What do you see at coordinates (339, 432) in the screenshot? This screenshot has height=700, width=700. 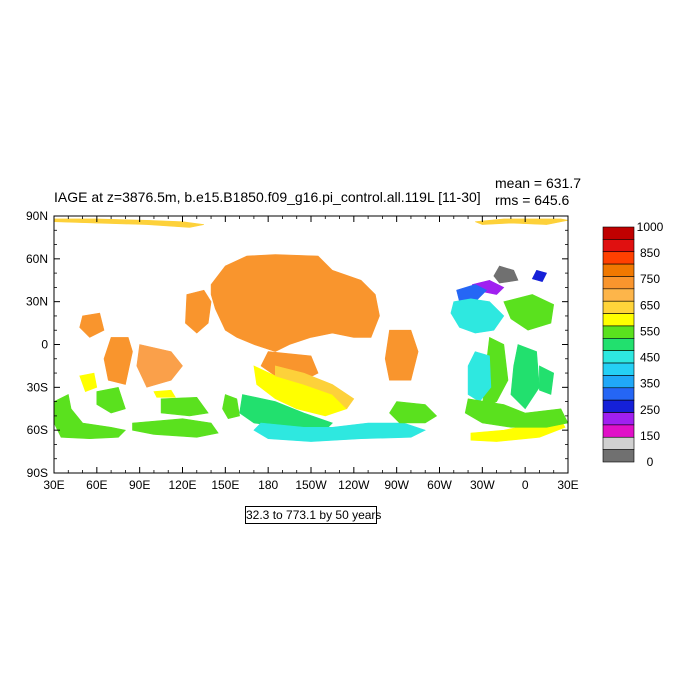 I see `field-region-s-pacific-cyan` at bounding box center [339, 432].